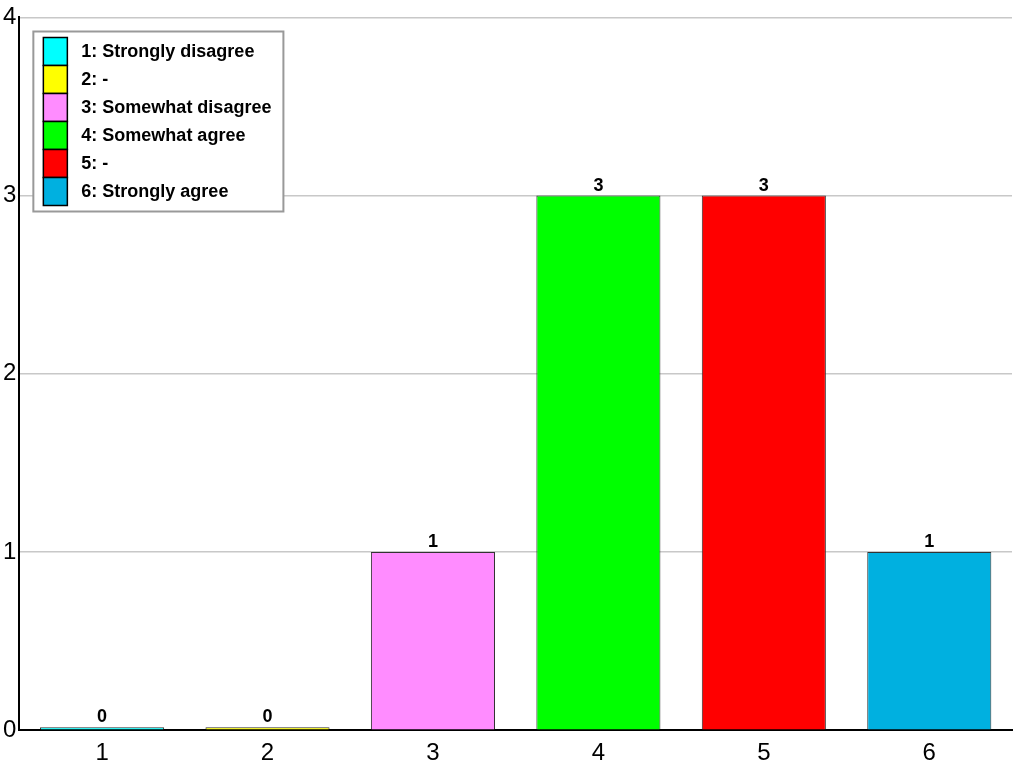 The image size is (1014, 771). Describe the element at coordinates (9, 16) in the screenshot. I see `y-tick-label: 4` at that location.